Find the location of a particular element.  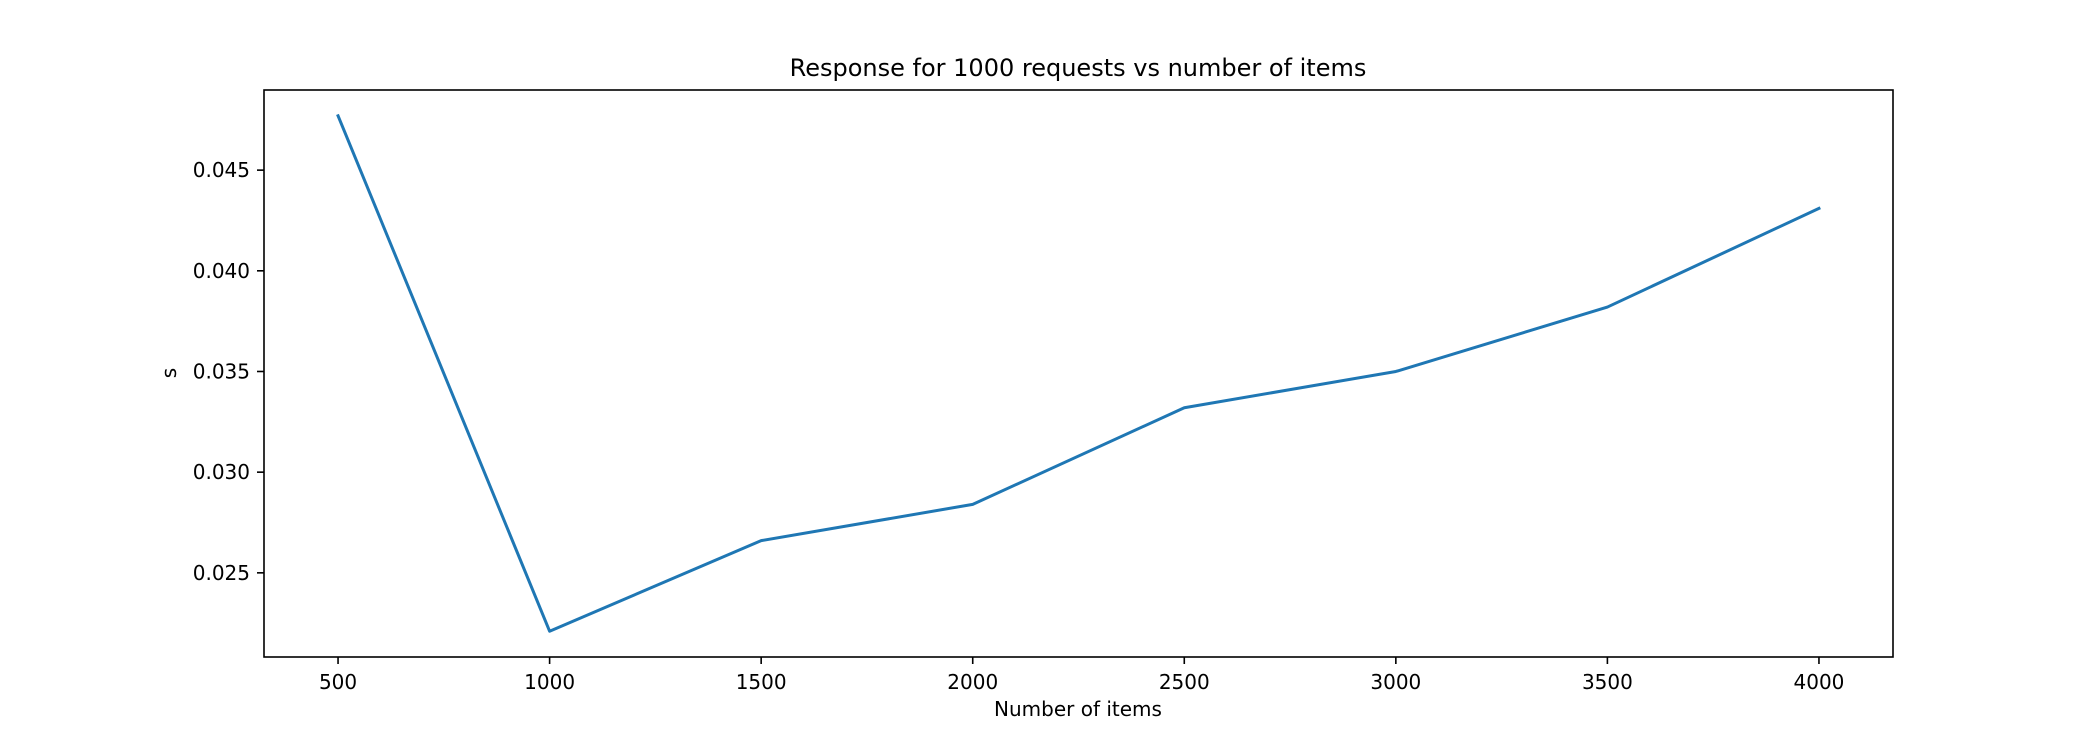

x-tick-label: 500 is located at coordinates (338, 682).